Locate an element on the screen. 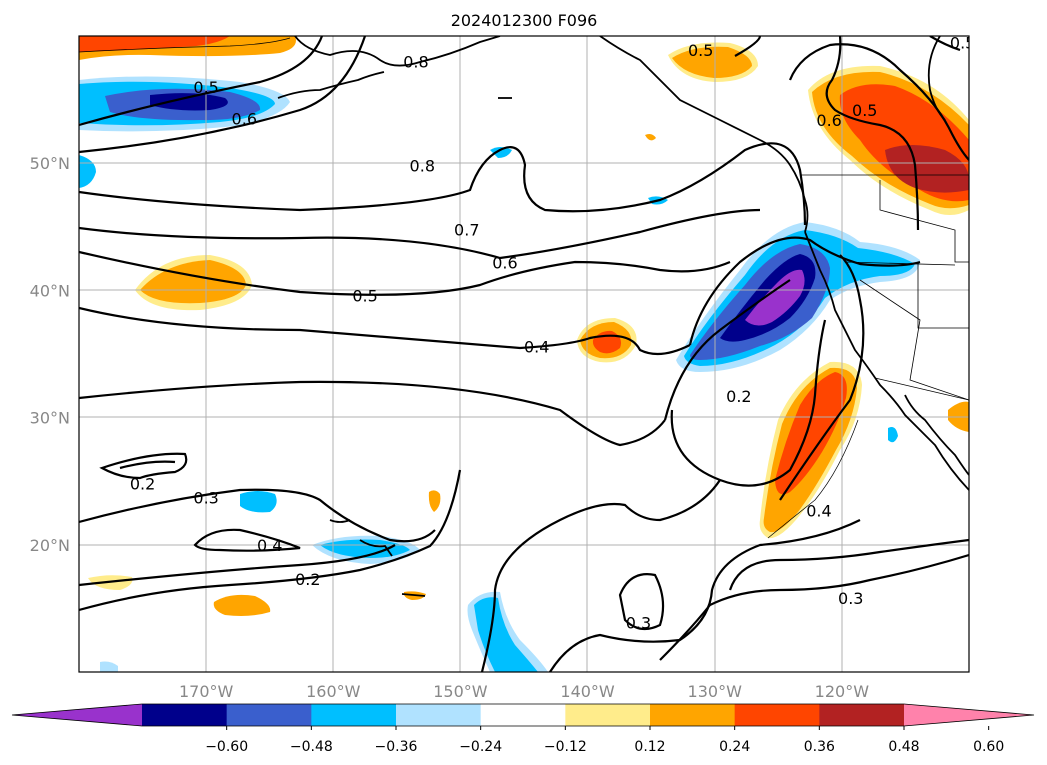  latitude-tick-label: 40°N is located at coordinates (50, 290).